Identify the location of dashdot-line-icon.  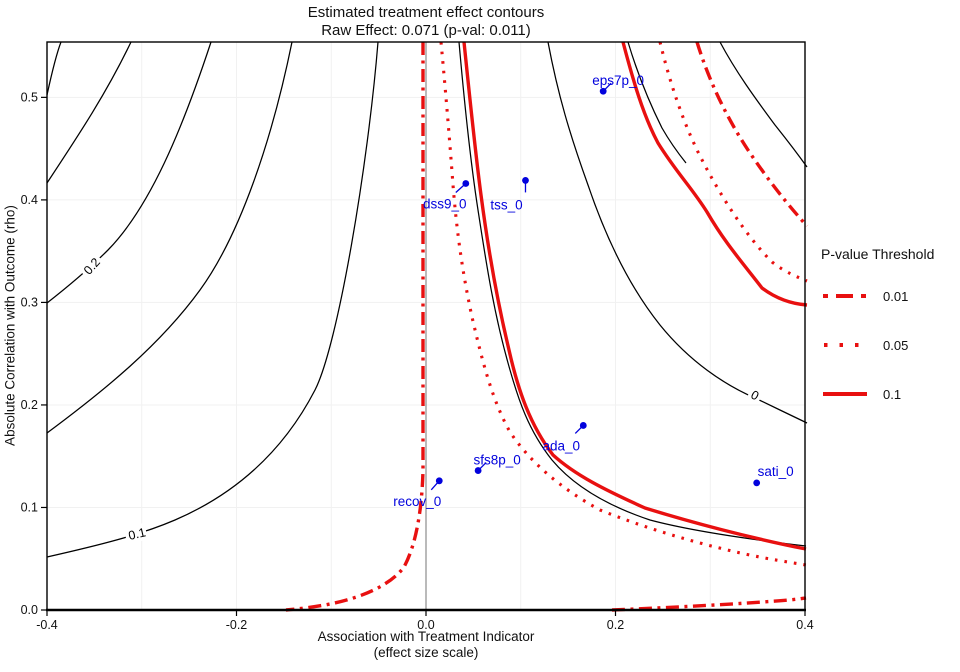
(845, 296).